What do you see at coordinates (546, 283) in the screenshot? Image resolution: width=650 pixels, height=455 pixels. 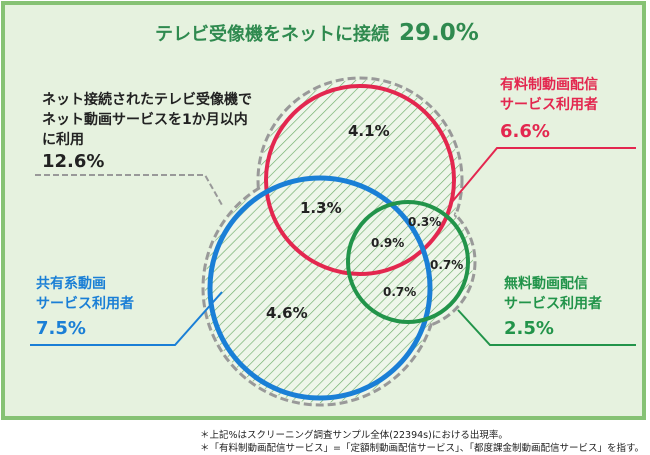 I see `set-label: 無料動画配信` at bounding box center [546, 283].